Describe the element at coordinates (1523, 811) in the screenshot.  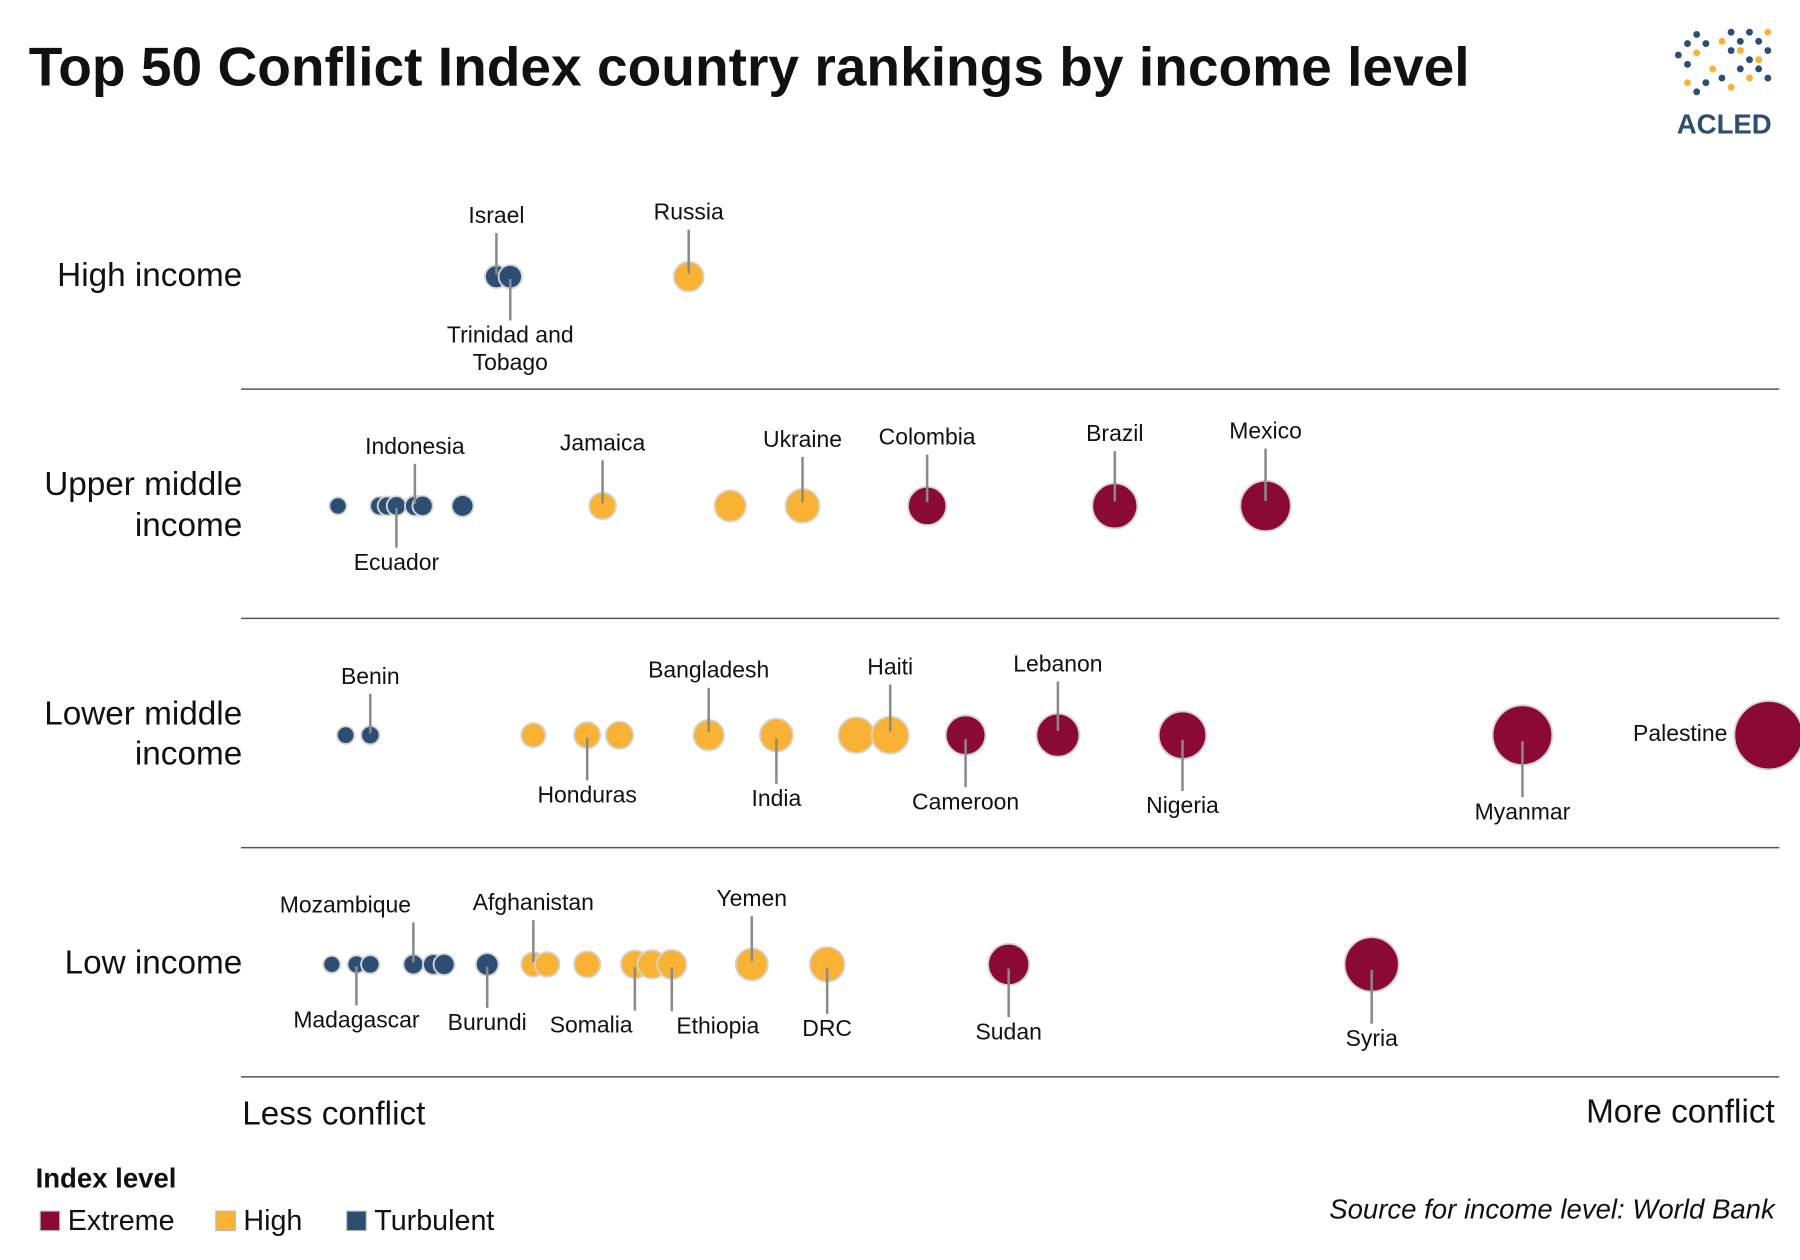
I see `point-label: Myanmar` at that location.